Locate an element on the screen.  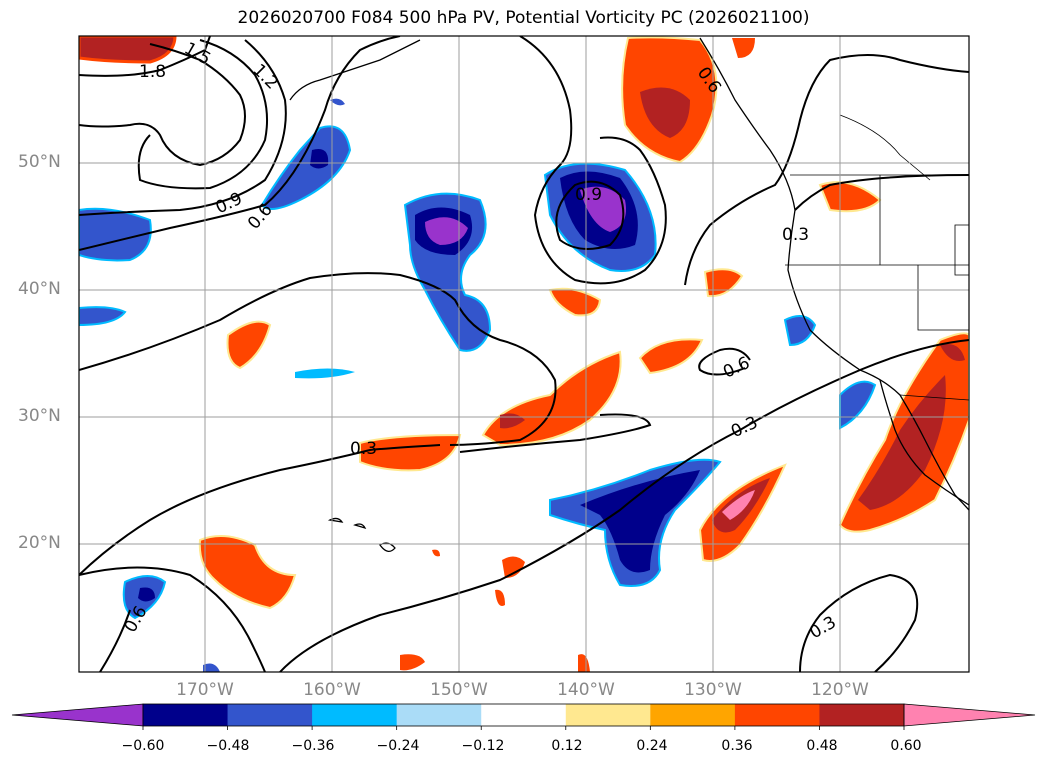
anomaly-pink is located at coordinates (738, 505).